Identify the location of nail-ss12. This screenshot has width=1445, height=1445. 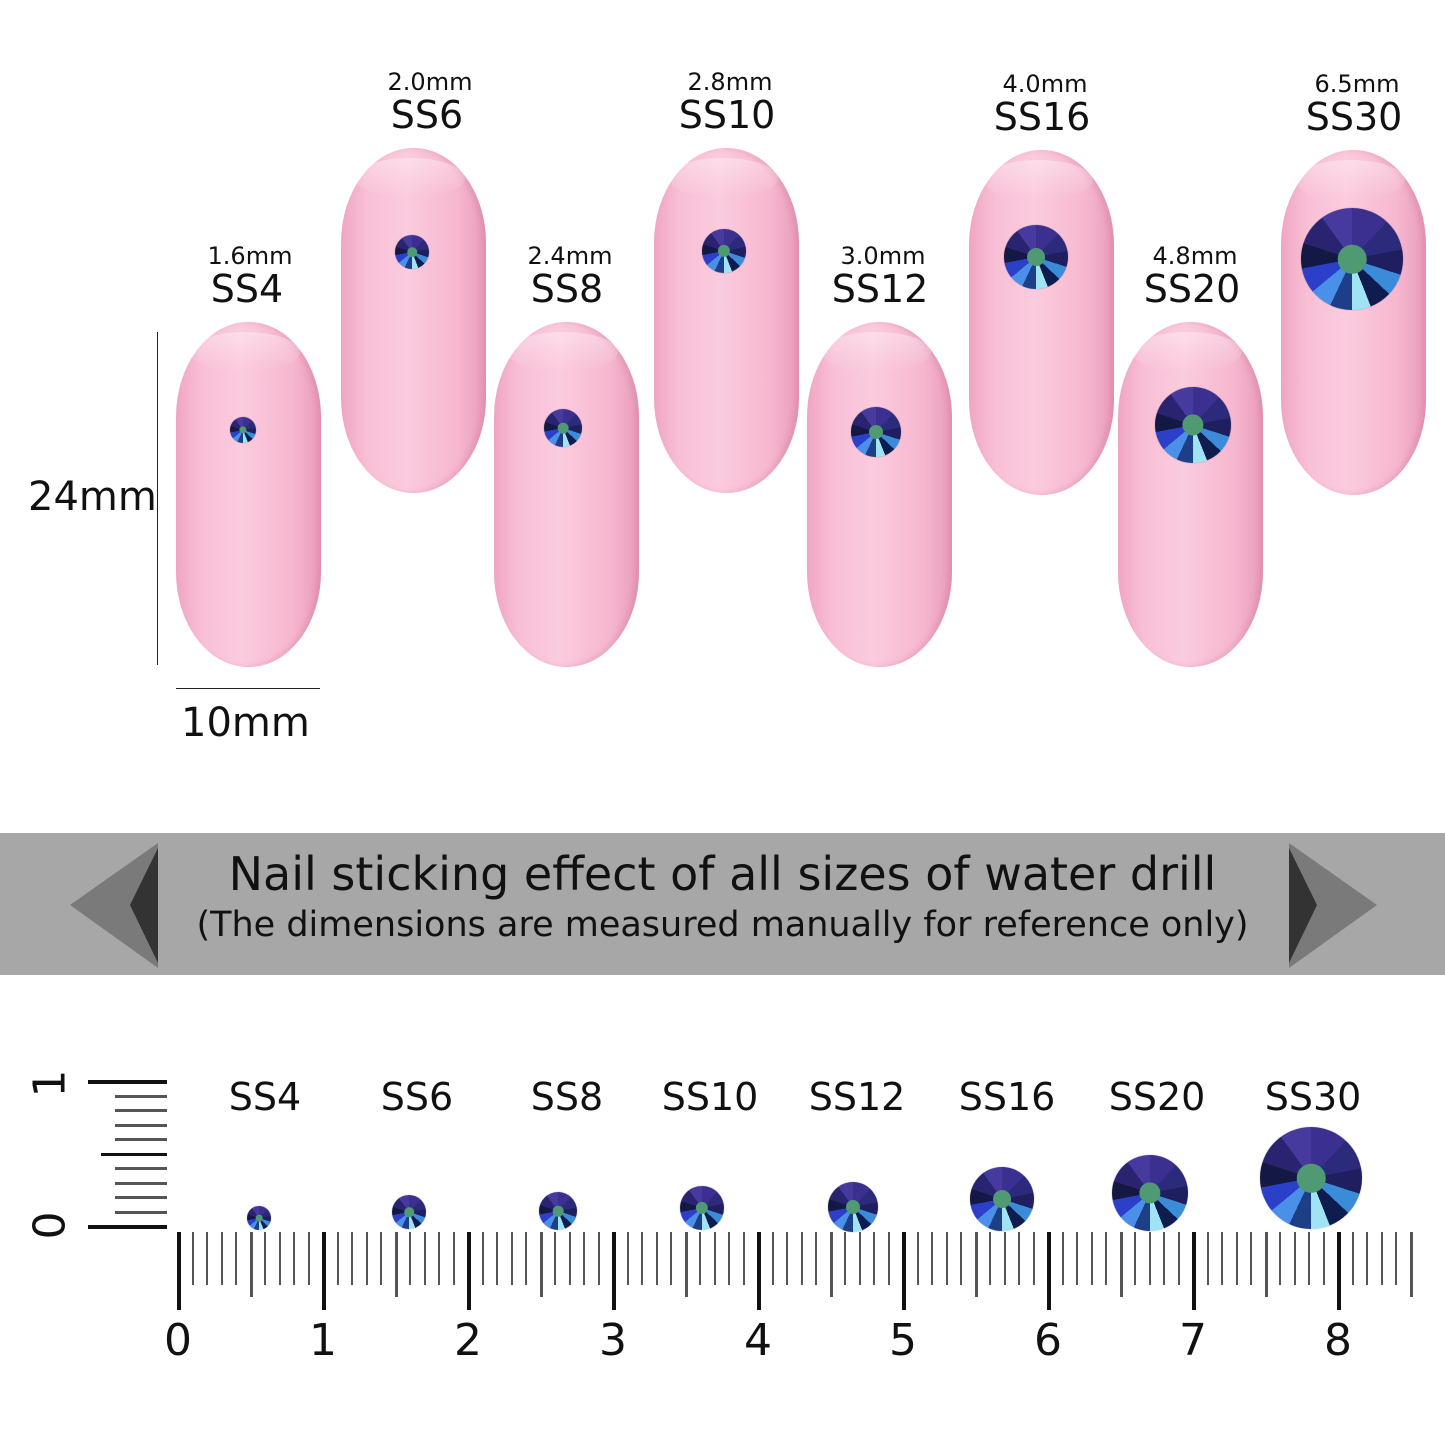
(879, 494).